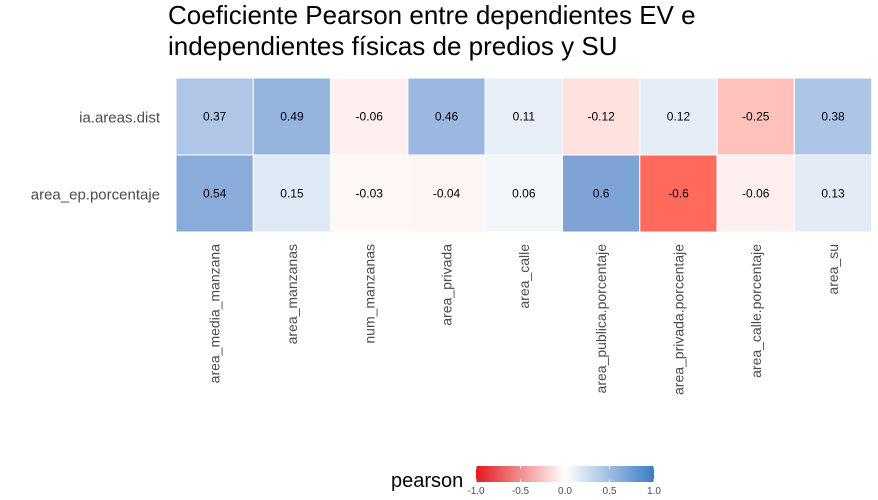 Image resolution: width=878 pixels, height=500 pixels. I want to click on cell-value-label: 0.06, so click(524, 194).